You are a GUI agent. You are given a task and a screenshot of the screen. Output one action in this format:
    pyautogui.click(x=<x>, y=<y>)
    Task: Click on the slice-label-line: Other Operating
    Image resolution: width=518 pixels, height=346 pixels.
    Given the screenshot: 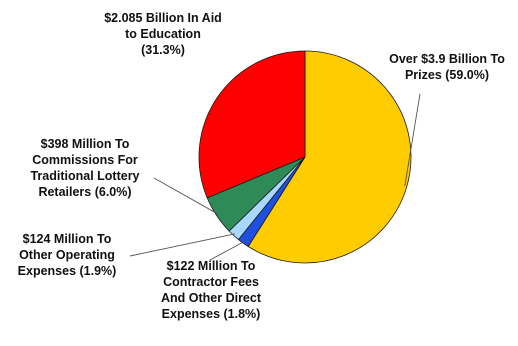 What is the action you would take?
    pyautogui.click(x=67, y=255)
    